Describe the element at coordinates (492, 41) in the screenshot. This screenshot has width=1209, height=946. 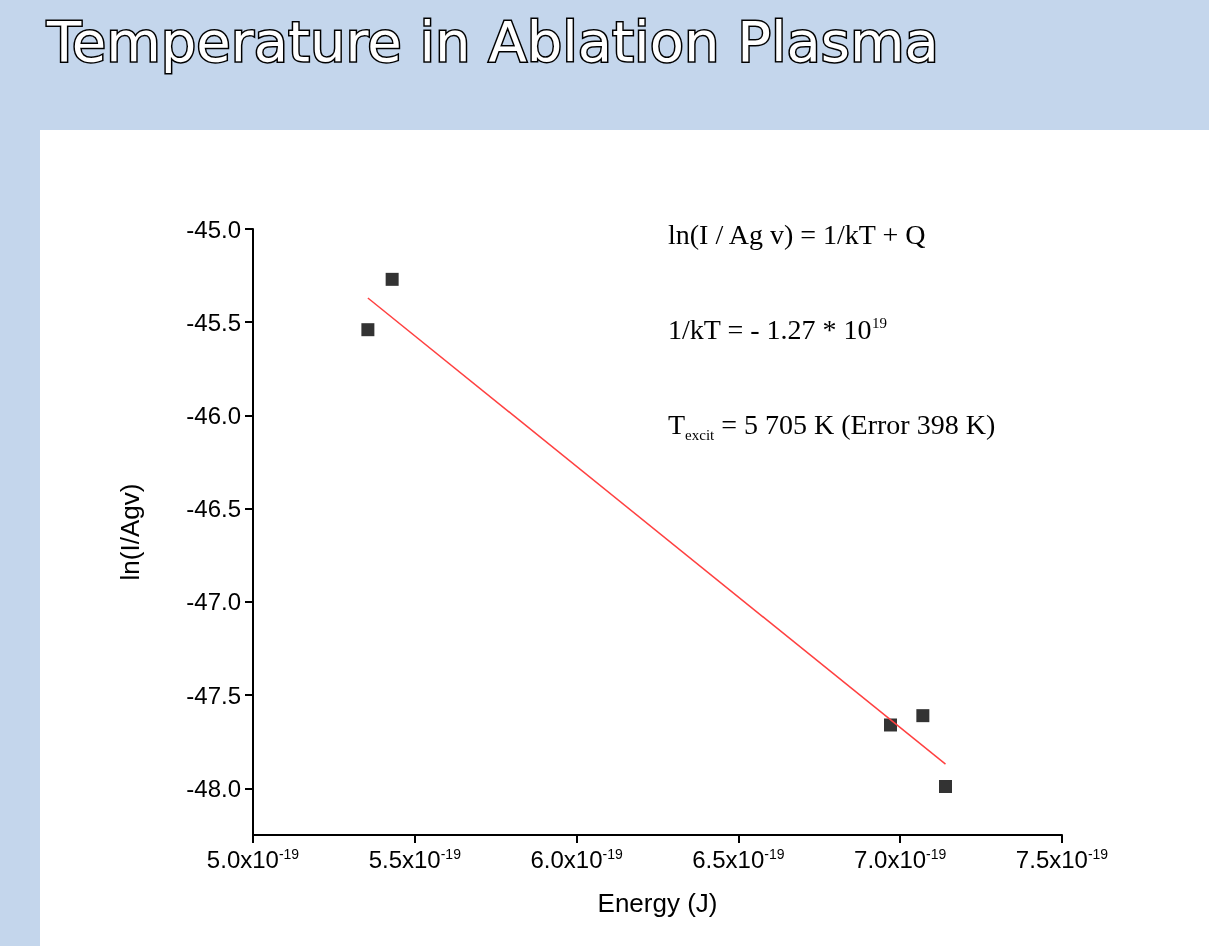
I see `chart-title: Temperature in Ablation Plasma` at that location.